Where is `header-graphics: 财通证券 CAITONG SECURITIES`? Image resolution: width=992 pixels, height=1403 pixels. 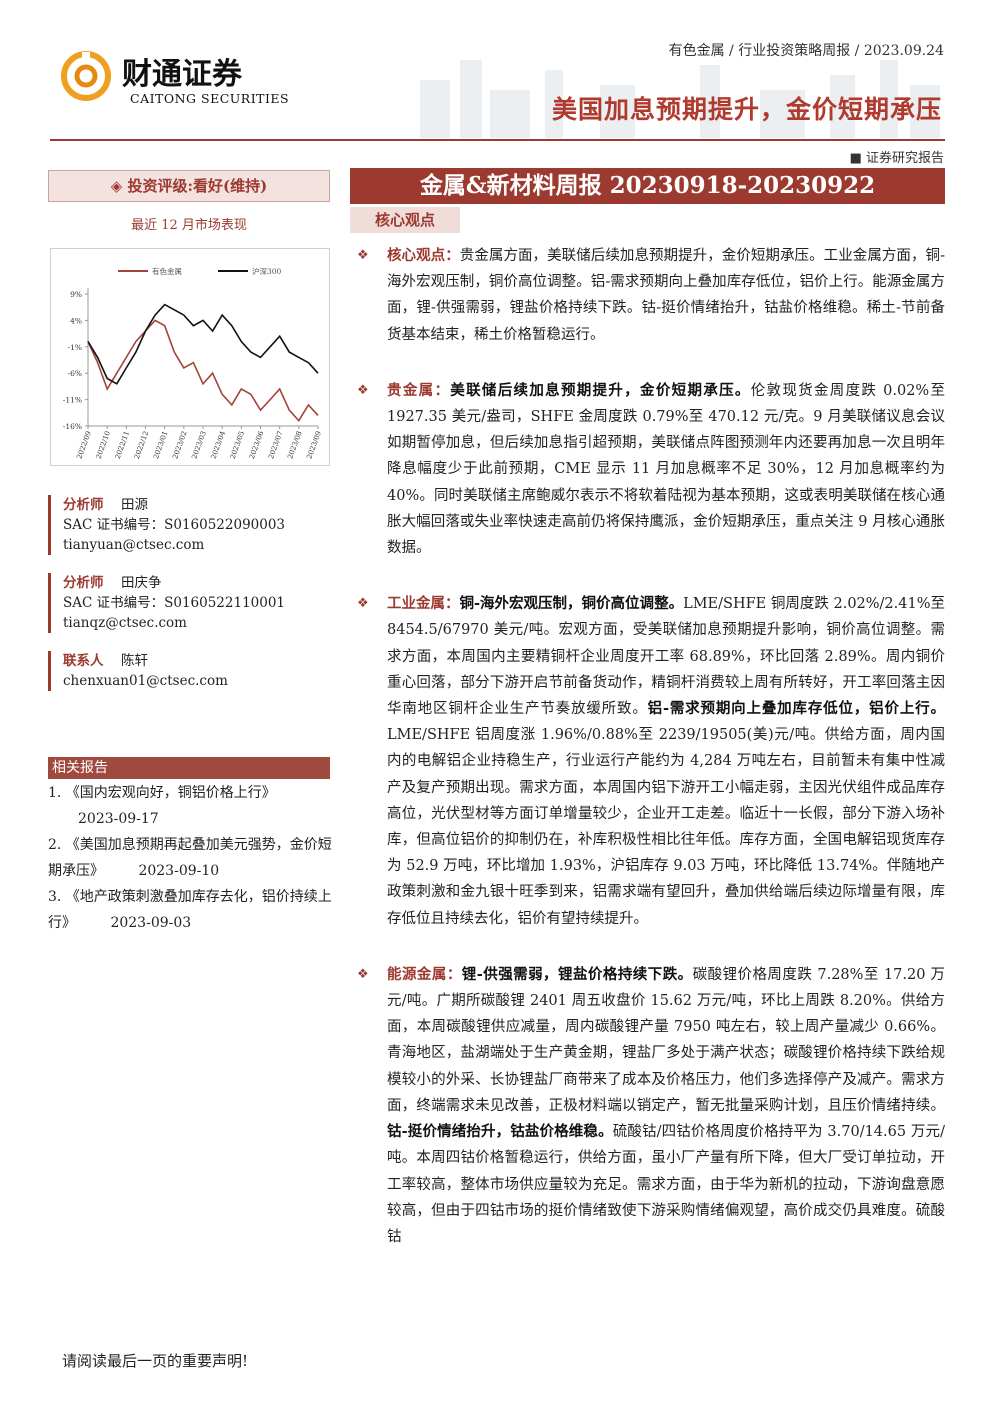 header-graphics: 财通证券 CAITONG SECURITIES is located at coordinates (500, 94).